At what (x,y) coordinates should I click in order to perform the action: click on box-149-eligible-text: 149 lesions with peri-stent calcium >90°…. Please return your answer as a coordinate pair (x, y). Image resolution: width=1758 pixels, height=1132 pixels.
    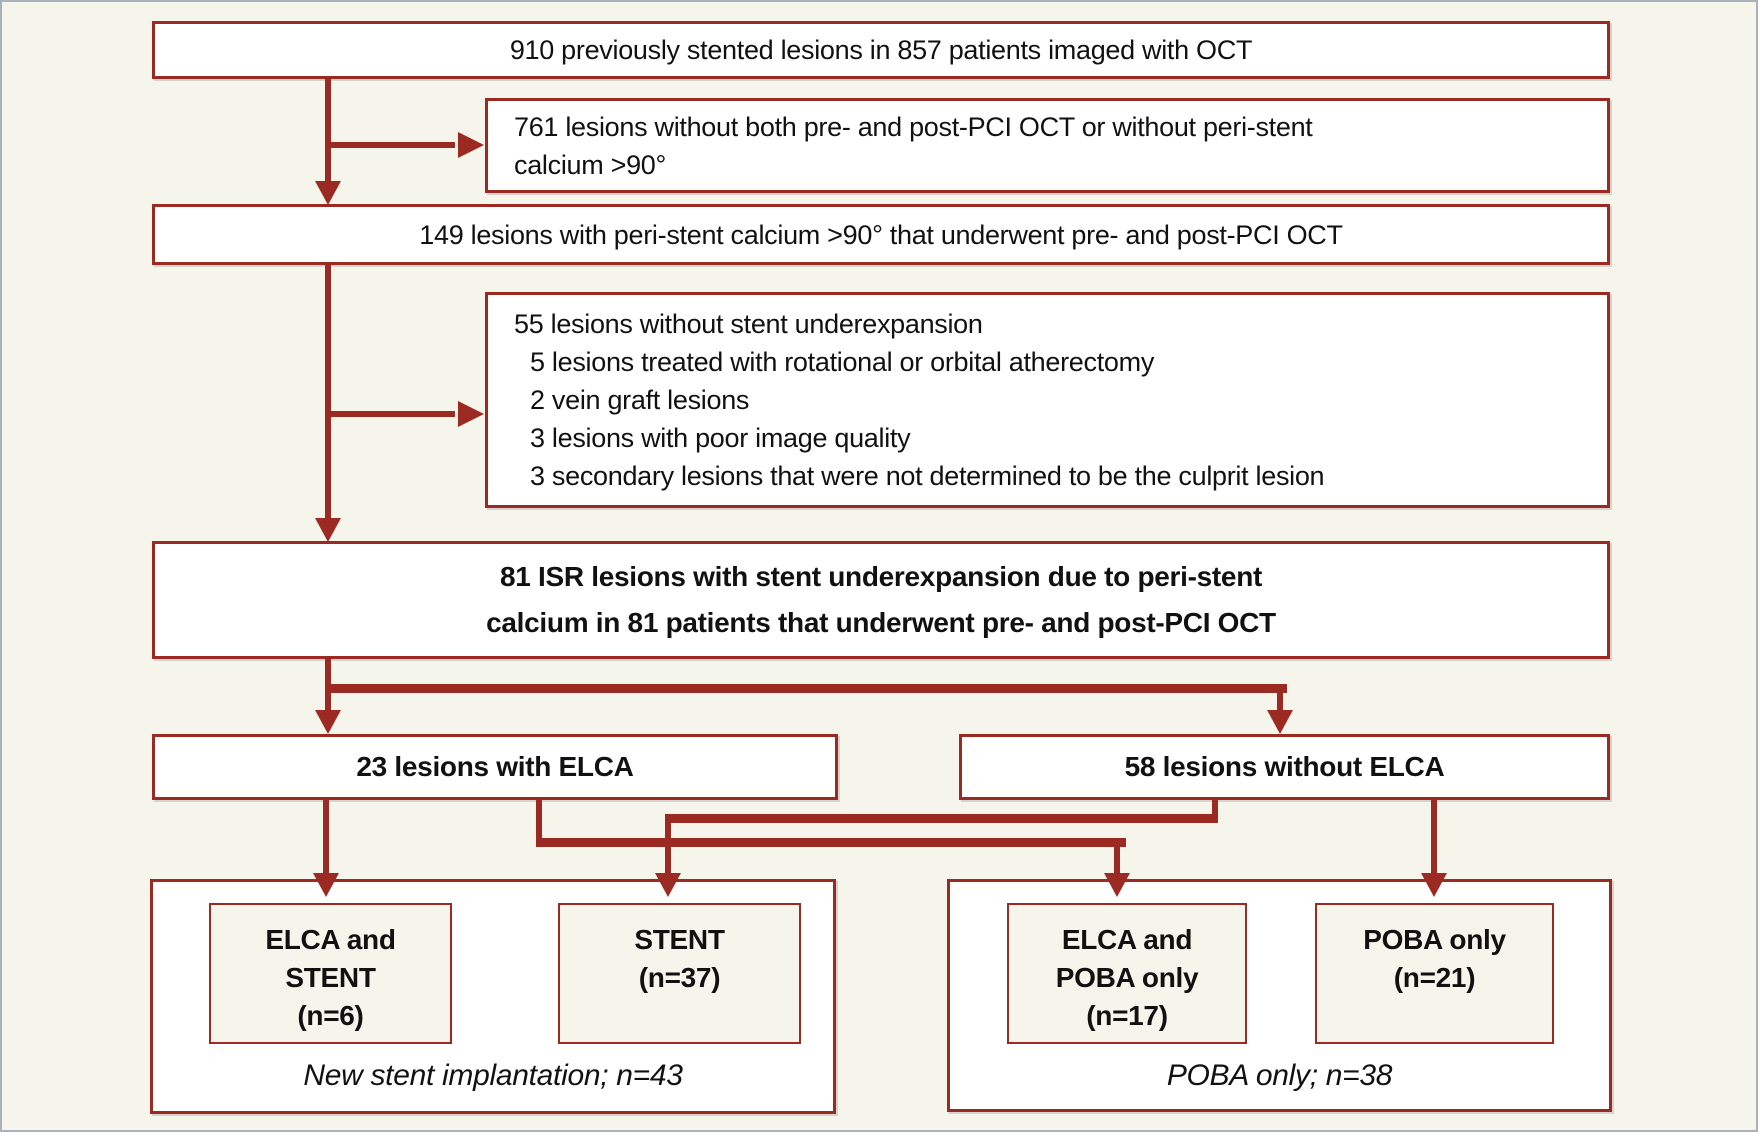
    Looking at the image, I should click on (881, 234).